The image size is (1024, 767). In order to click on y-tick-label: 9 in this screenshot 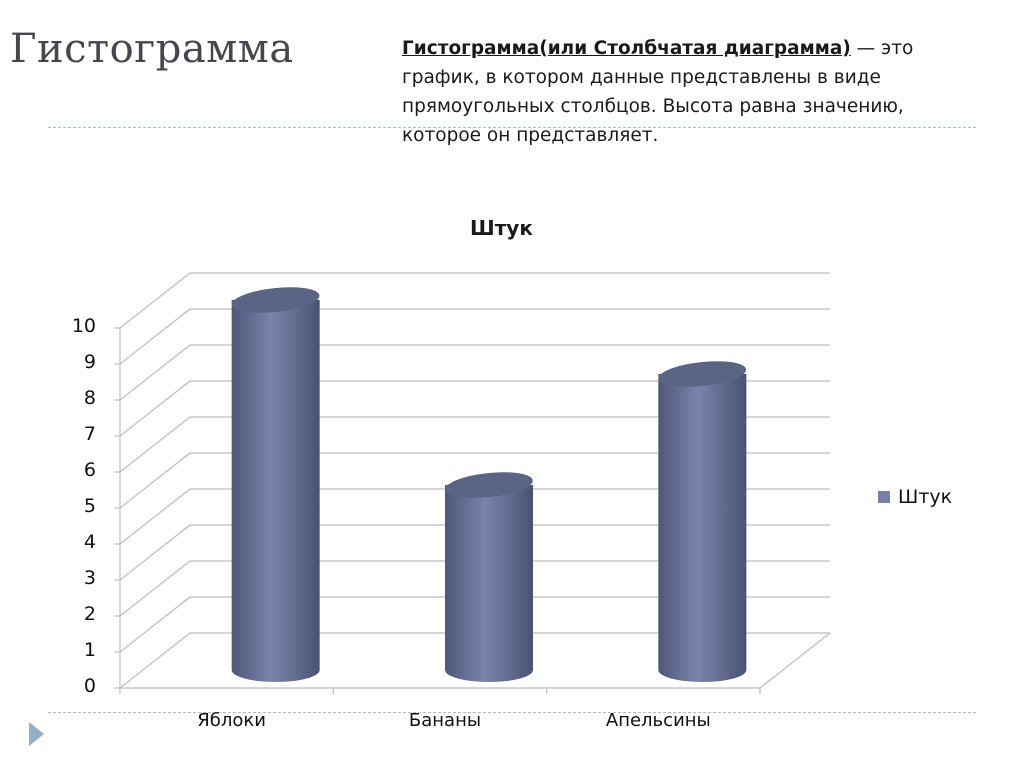, I will do `click(89, 362)`.